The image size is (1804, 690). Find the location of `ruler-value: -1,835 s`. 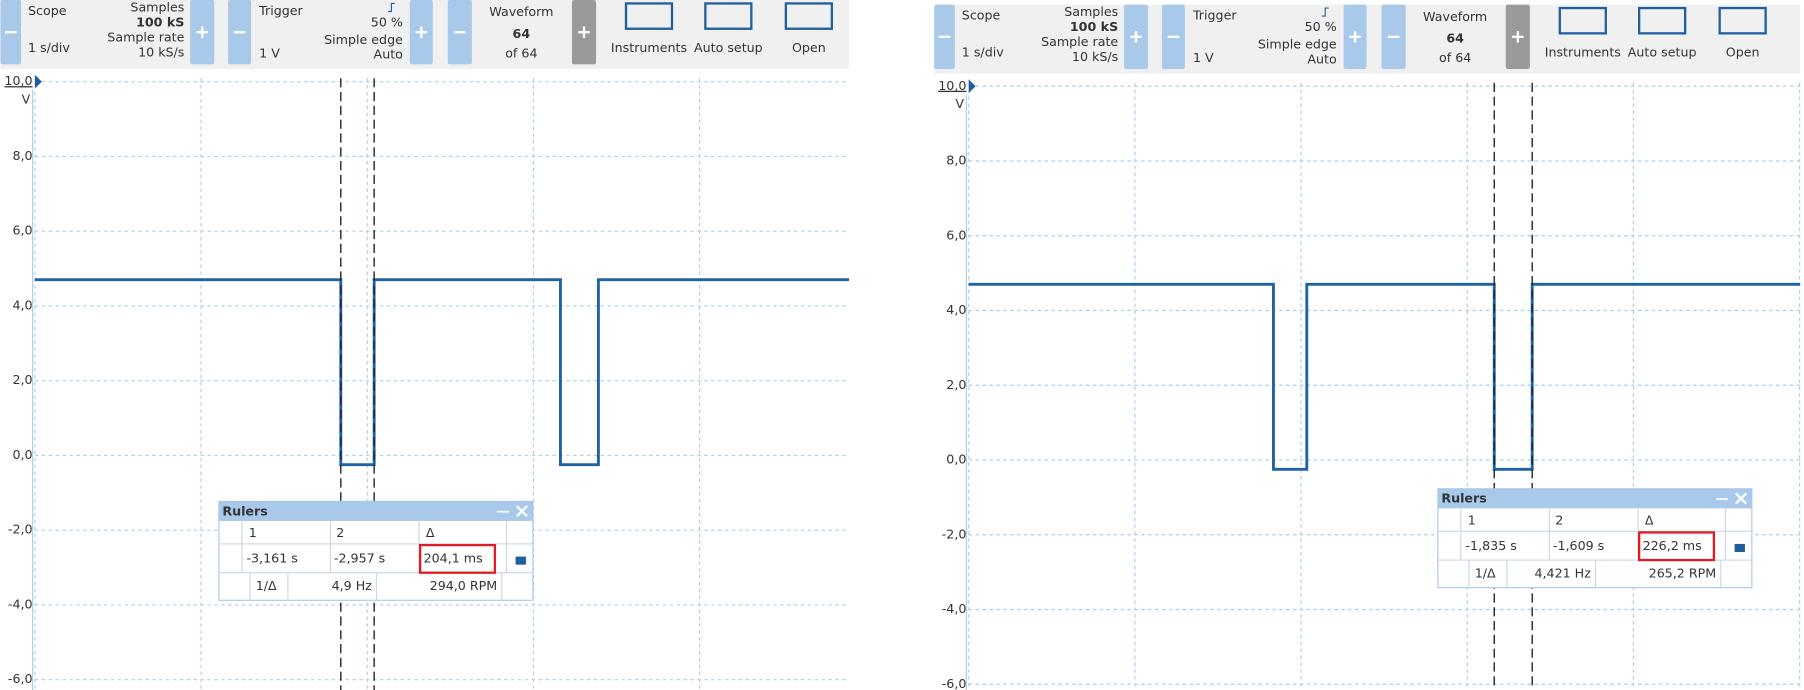

ruler-value: -1,835 s is located at coordinates (1491, 545).